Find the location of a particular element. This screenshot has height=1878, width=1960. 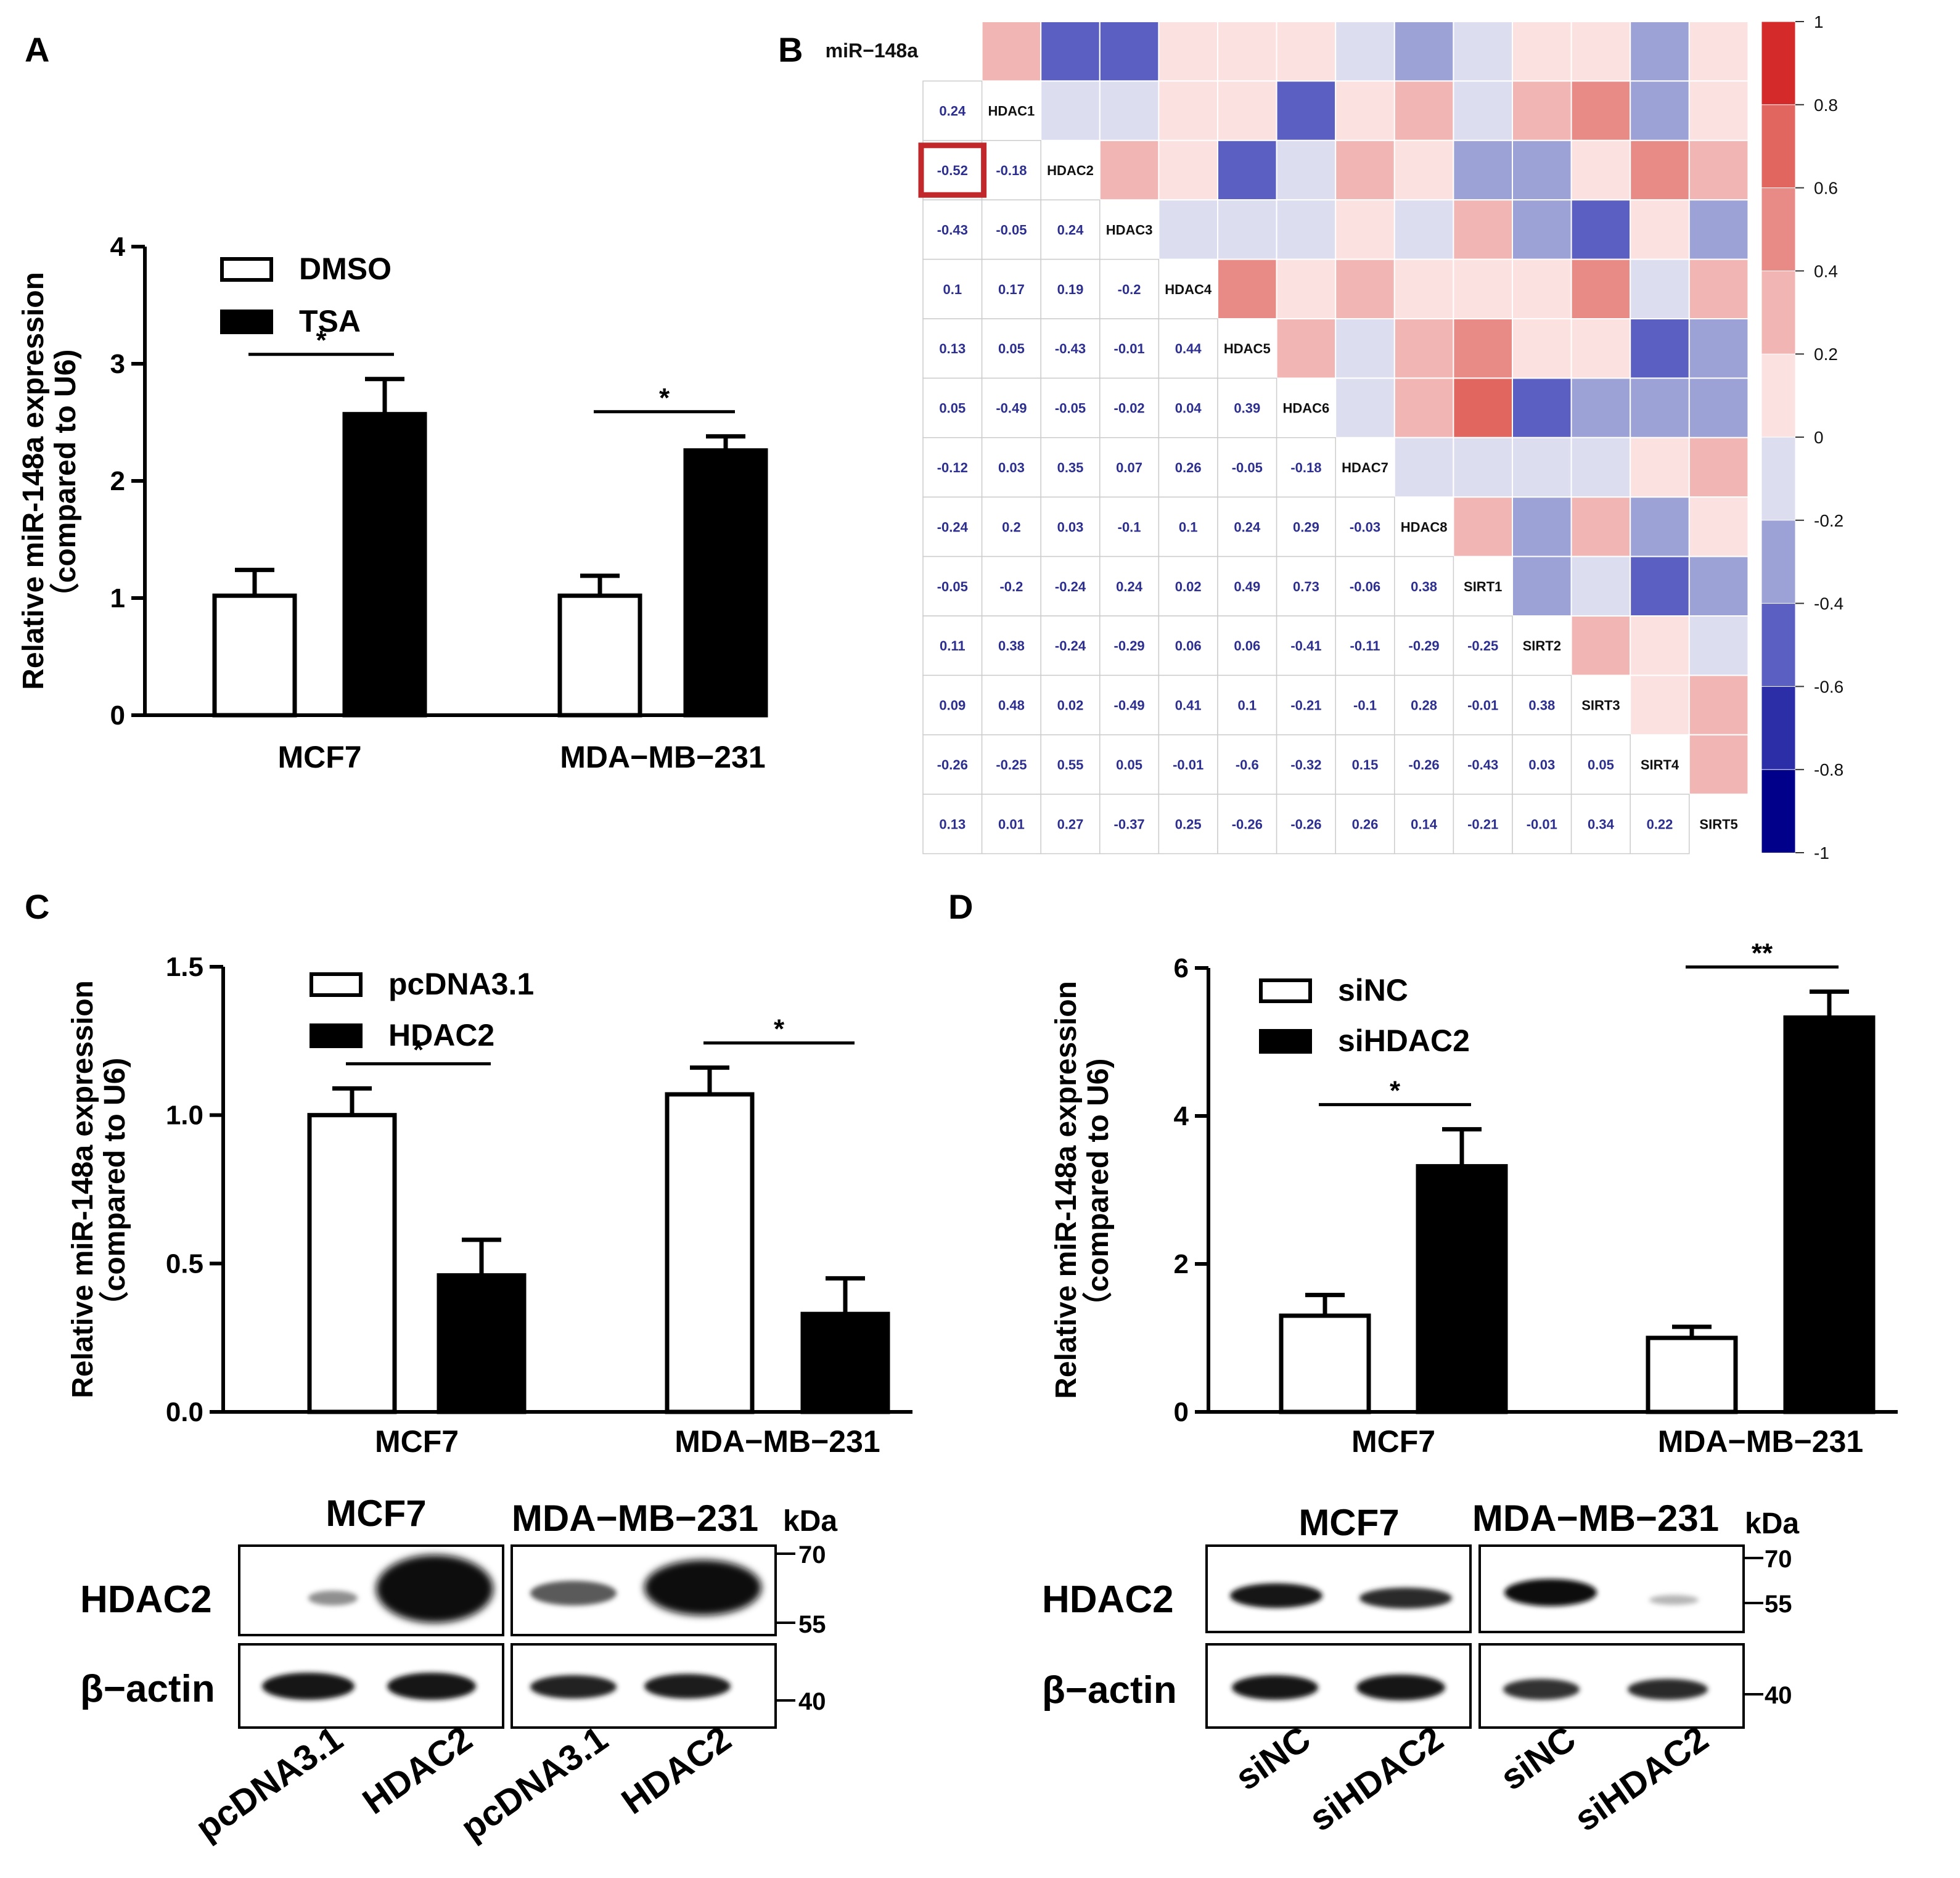

heatmap-value-13-6: -0.26 is located at coordinates (1305, 824).